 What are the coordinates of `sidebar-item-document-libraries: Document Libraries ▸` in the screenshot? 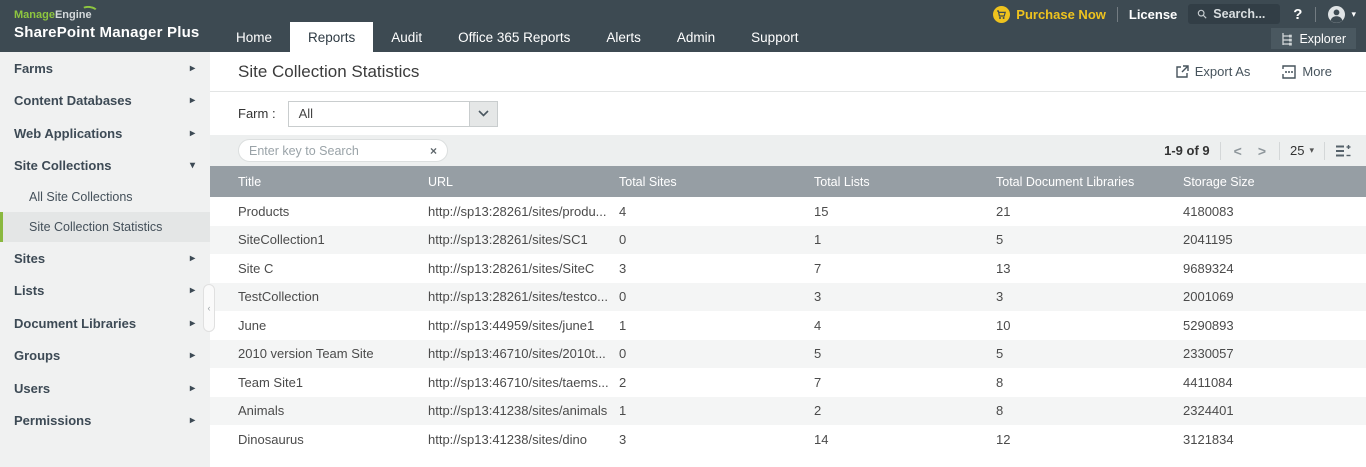 It's located at (105, 323).